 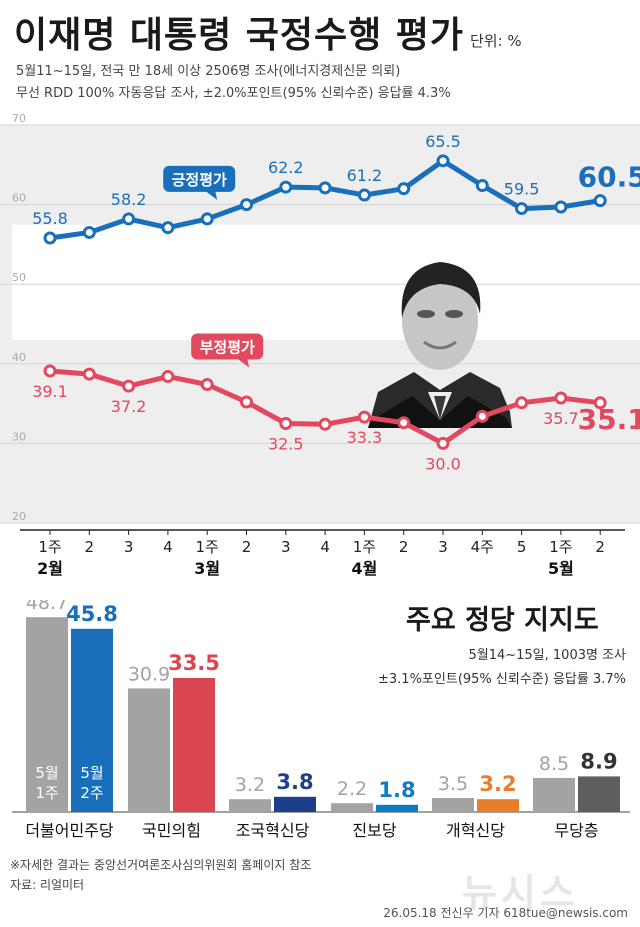 I want to click on data-label: 65.5, so click(x=443, y=141).